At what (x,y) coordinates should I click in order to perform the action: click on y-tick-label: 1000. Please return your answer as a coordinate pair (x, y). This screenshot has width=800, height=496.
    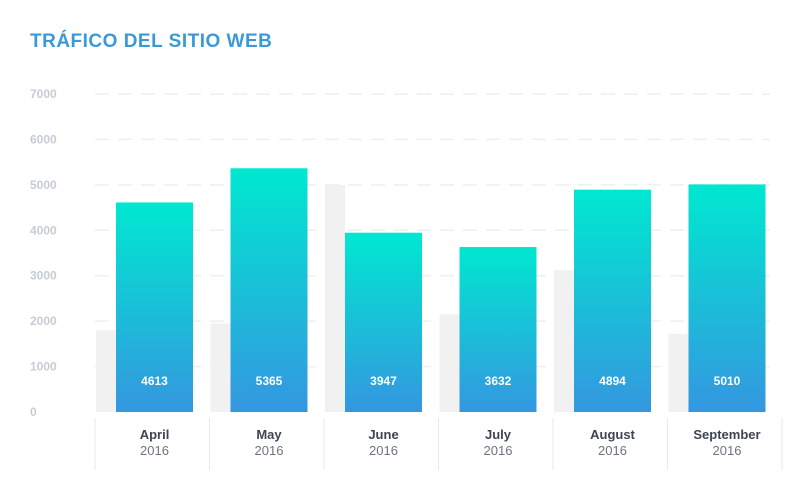
    Looking at the image, I should click on (43, 367).